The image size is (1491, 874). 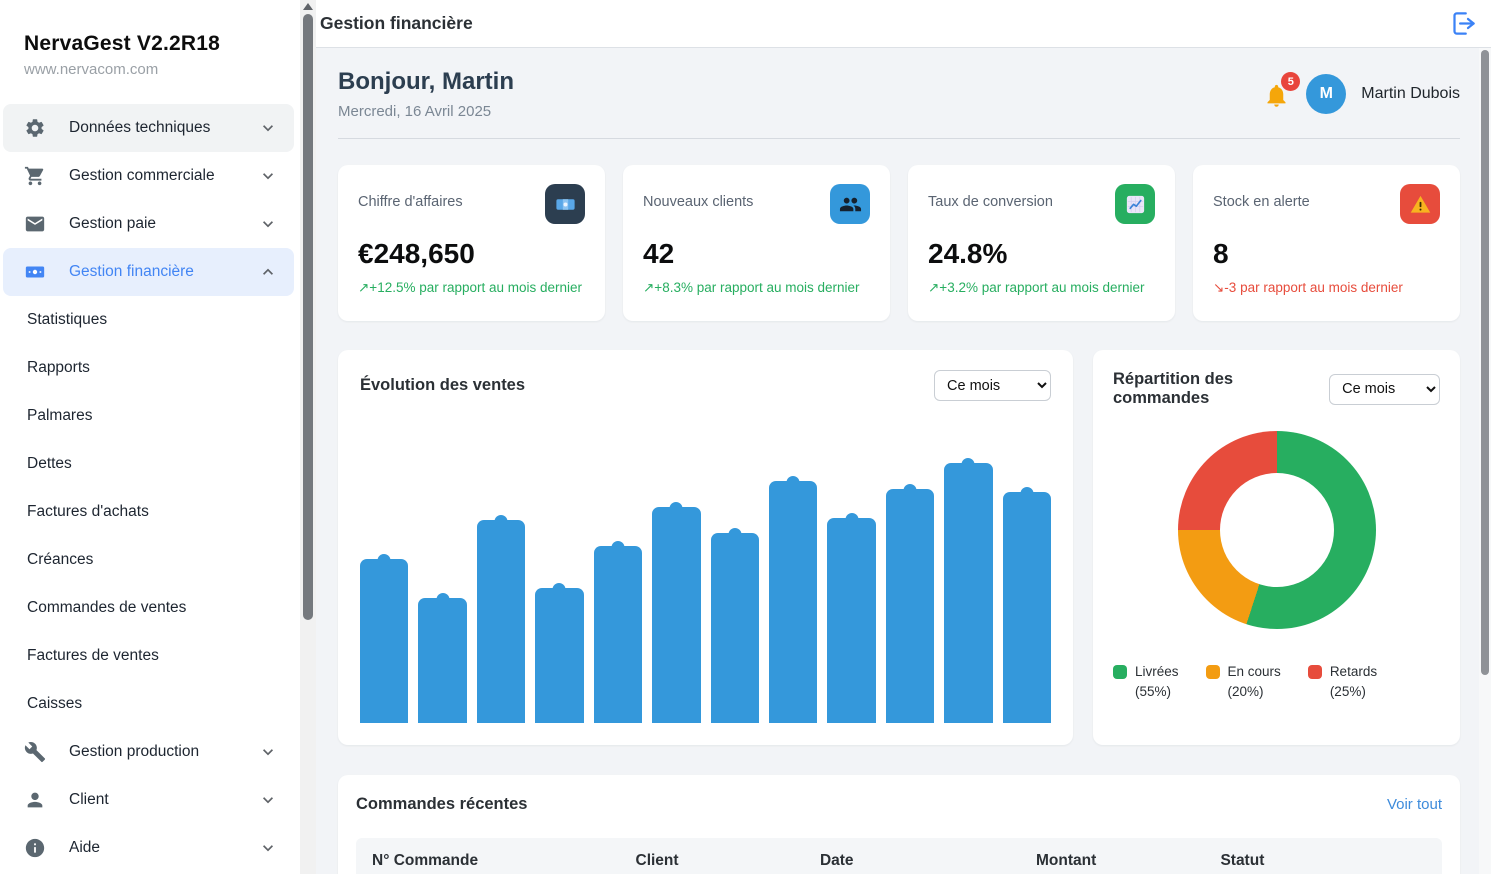 I want to click on orders-chart-title: Répartition des commandes, so click(x=1173, y=388).